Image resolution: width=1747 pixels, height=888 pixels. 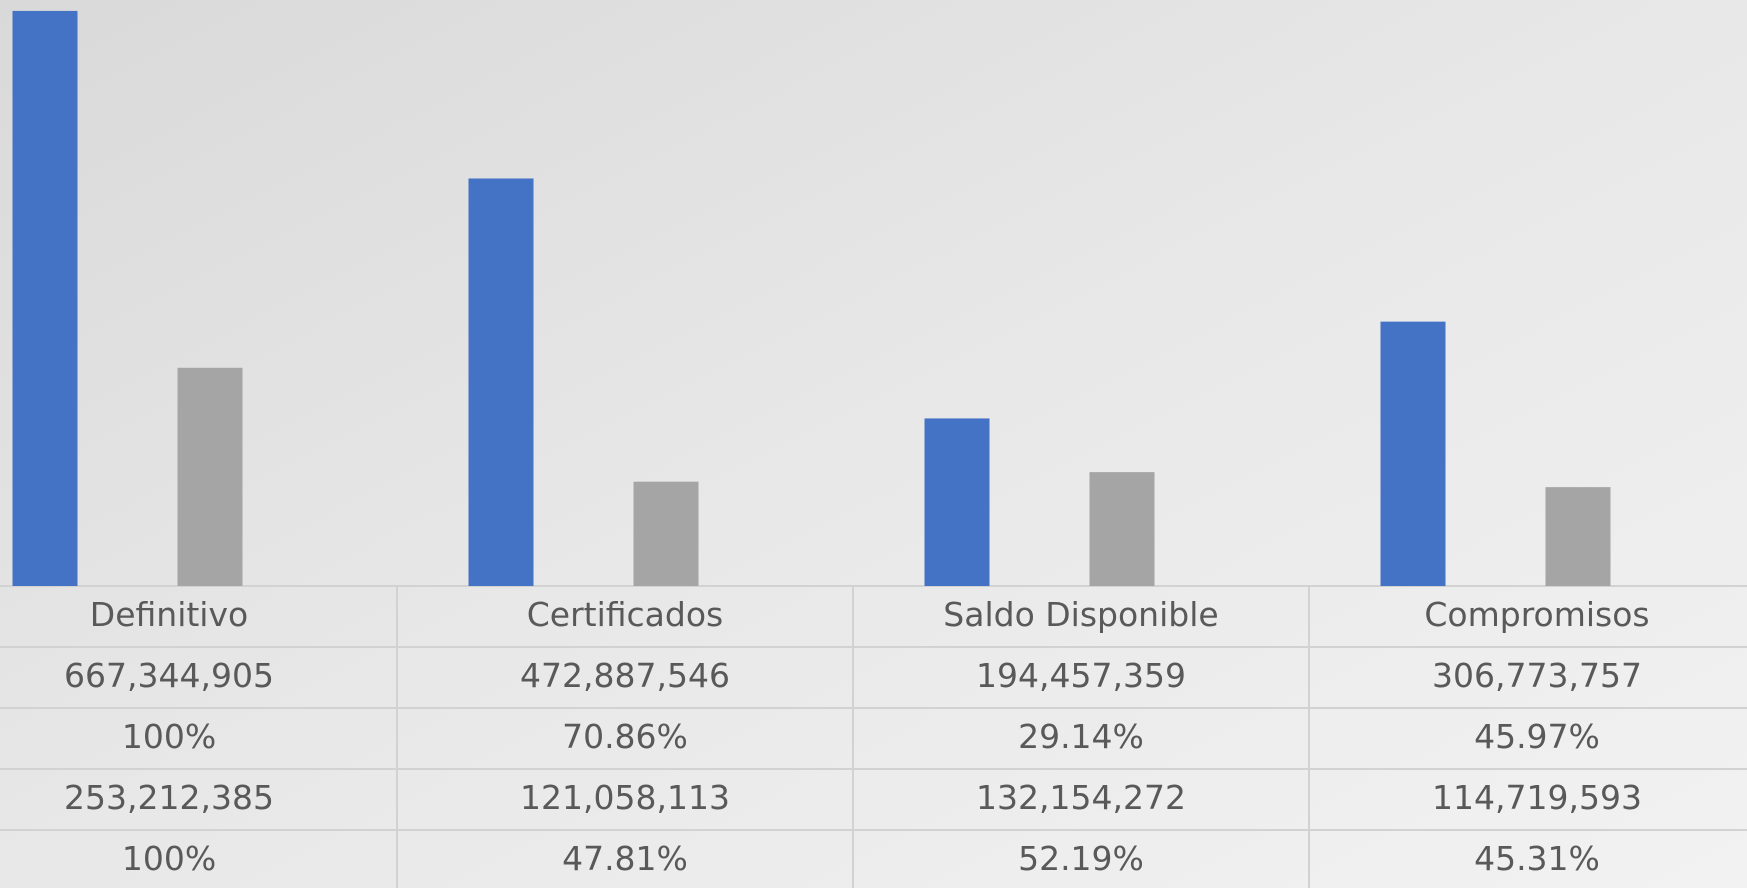 I want to click on value-label: 472,887,546, so click(x=625, y=675).